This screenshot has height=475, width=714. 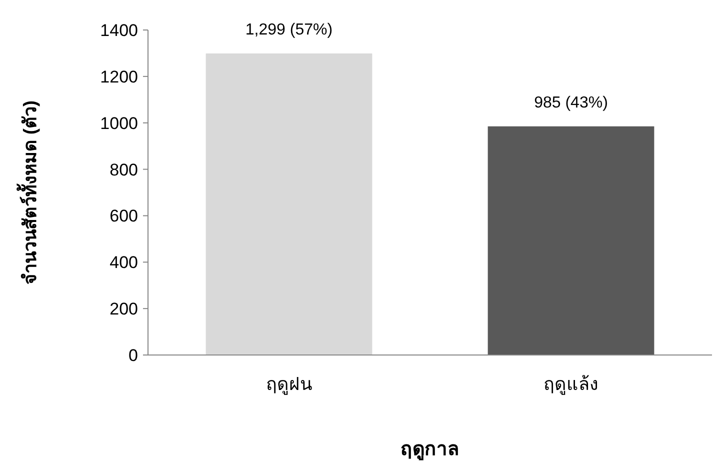 I want to click on x-tick-label: ฤดูแล้ง, so click(x=571, y=384).